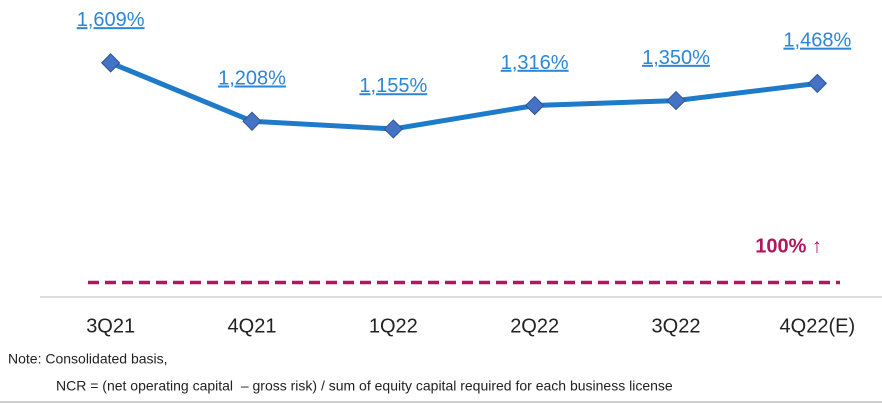 This screenshot has height=404, width=882. Describe the element at coordinates (534, 326) in the screenshot. I see `x-tick-label: 2Q22` at that location.